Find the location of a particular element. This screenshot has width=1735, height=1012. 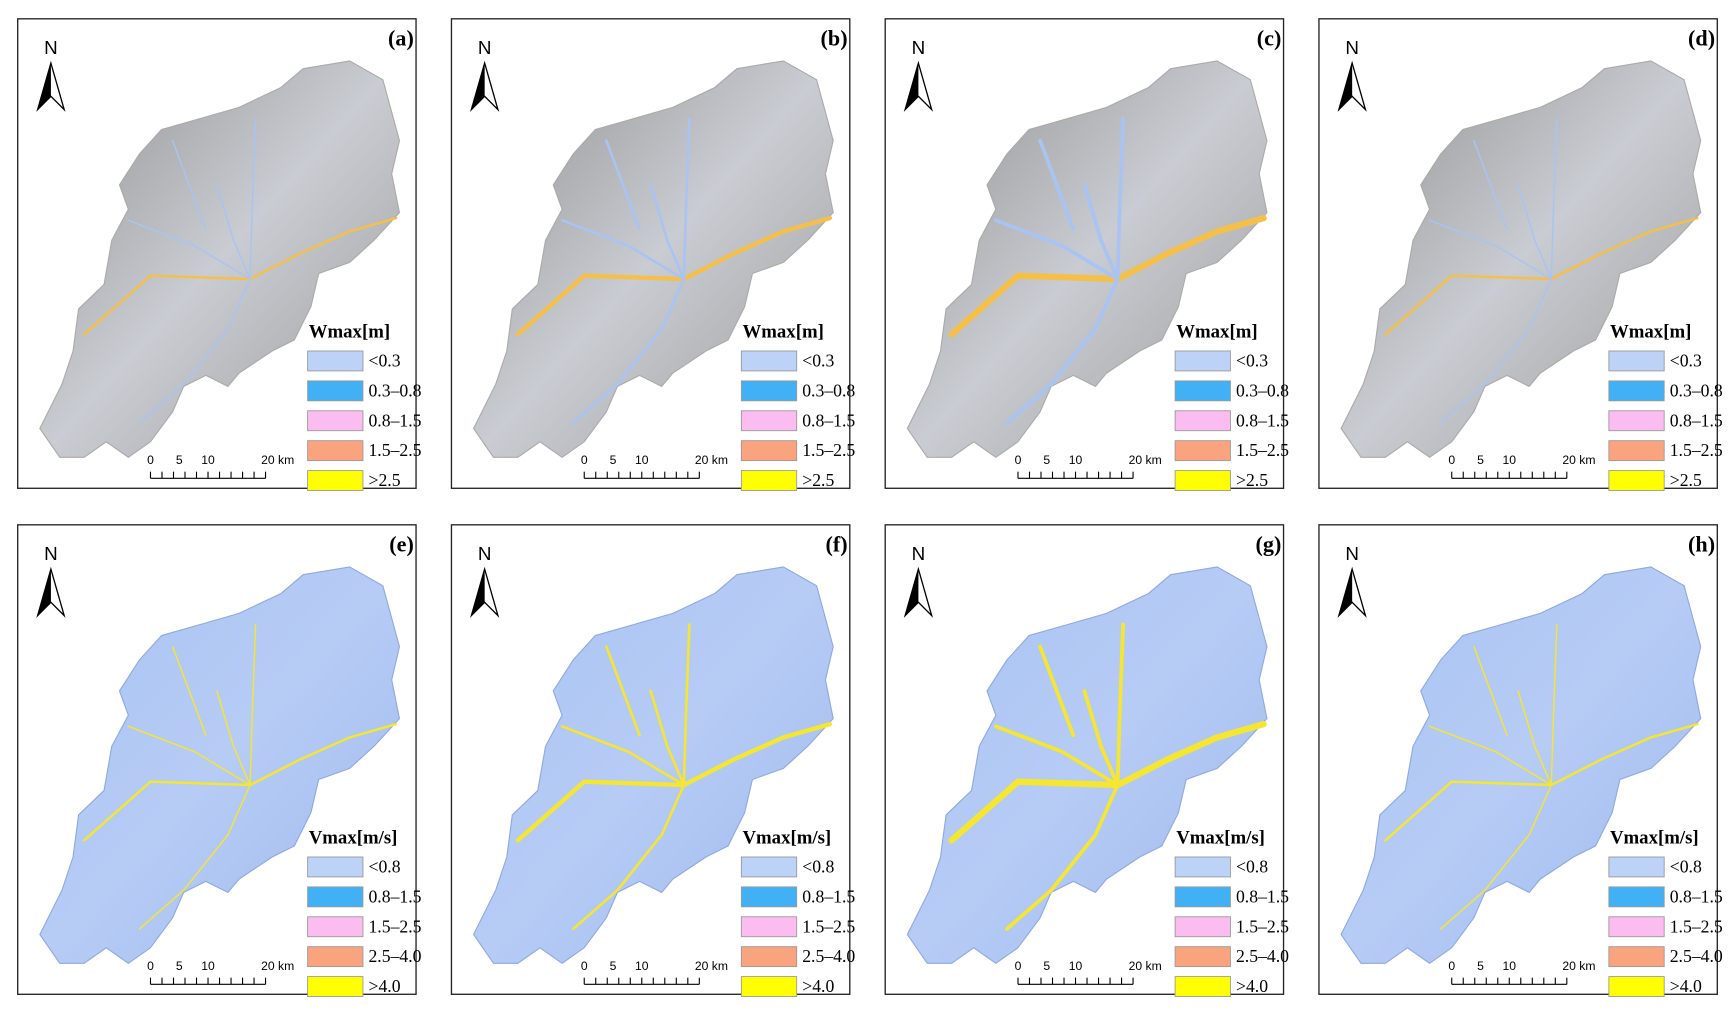

panel-label: (f) is located at coordinates (836, 543).